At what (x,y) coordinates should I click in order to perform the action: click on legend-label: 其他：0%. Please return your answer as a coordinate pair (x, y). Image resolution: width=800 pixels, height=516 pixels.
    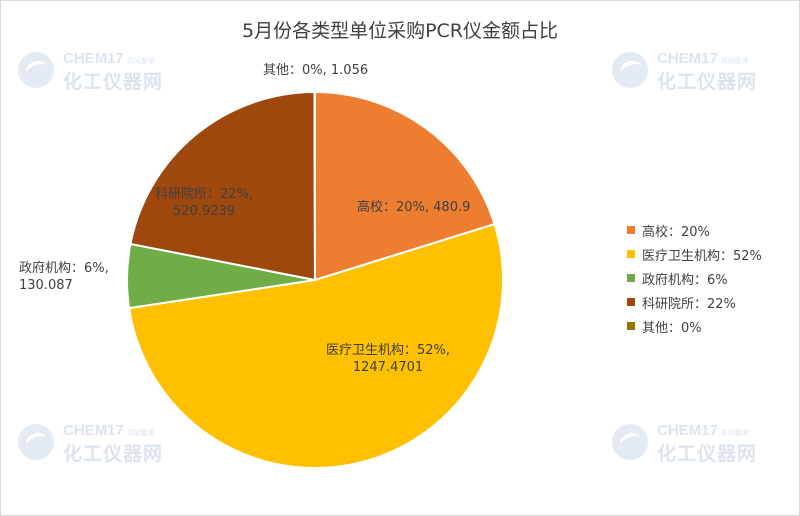
    Looking at the image, I should click on (672, 328).